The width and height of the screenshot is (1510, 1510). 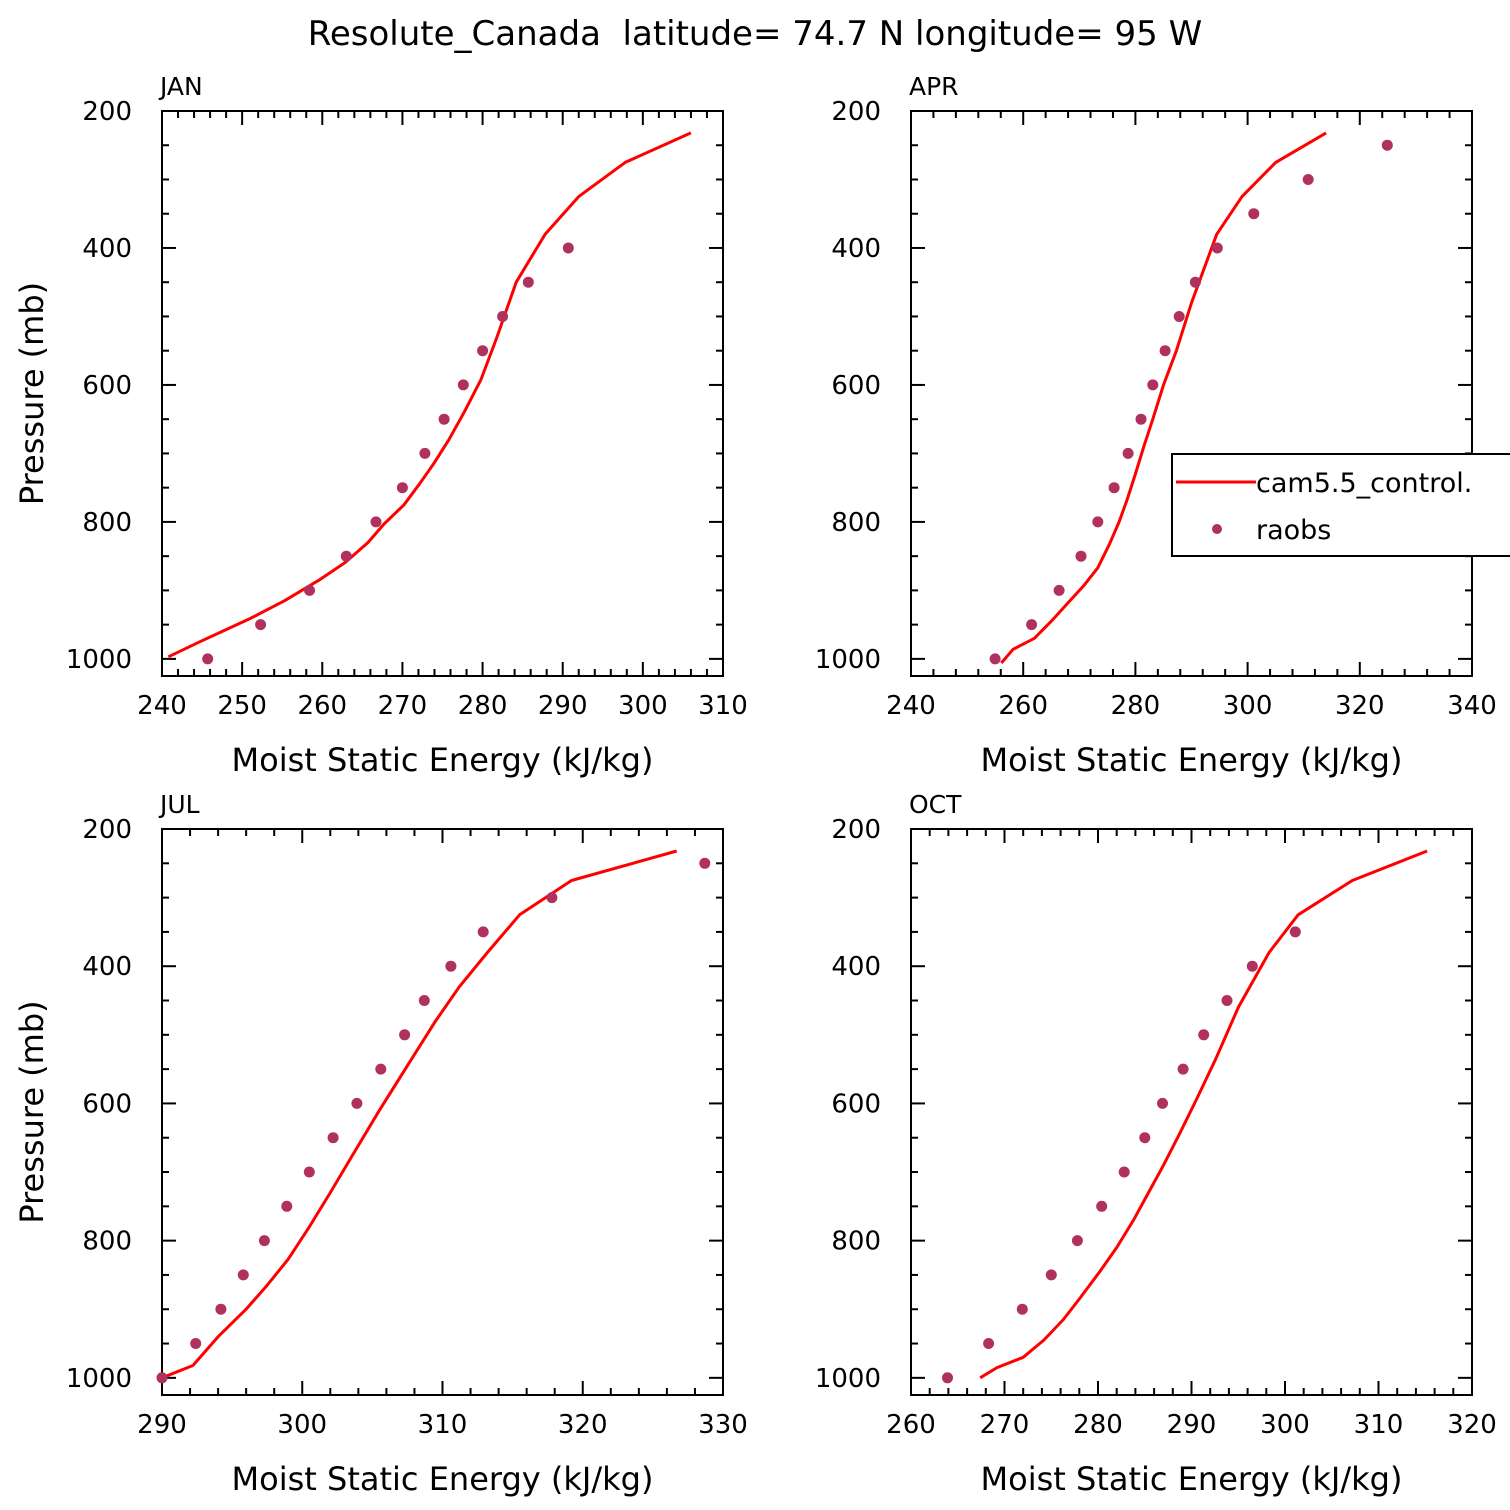 What do you see at coordinates (934, 86) in the screenshot?
I see `panel-label: APR` at bounding box center [934, 86].